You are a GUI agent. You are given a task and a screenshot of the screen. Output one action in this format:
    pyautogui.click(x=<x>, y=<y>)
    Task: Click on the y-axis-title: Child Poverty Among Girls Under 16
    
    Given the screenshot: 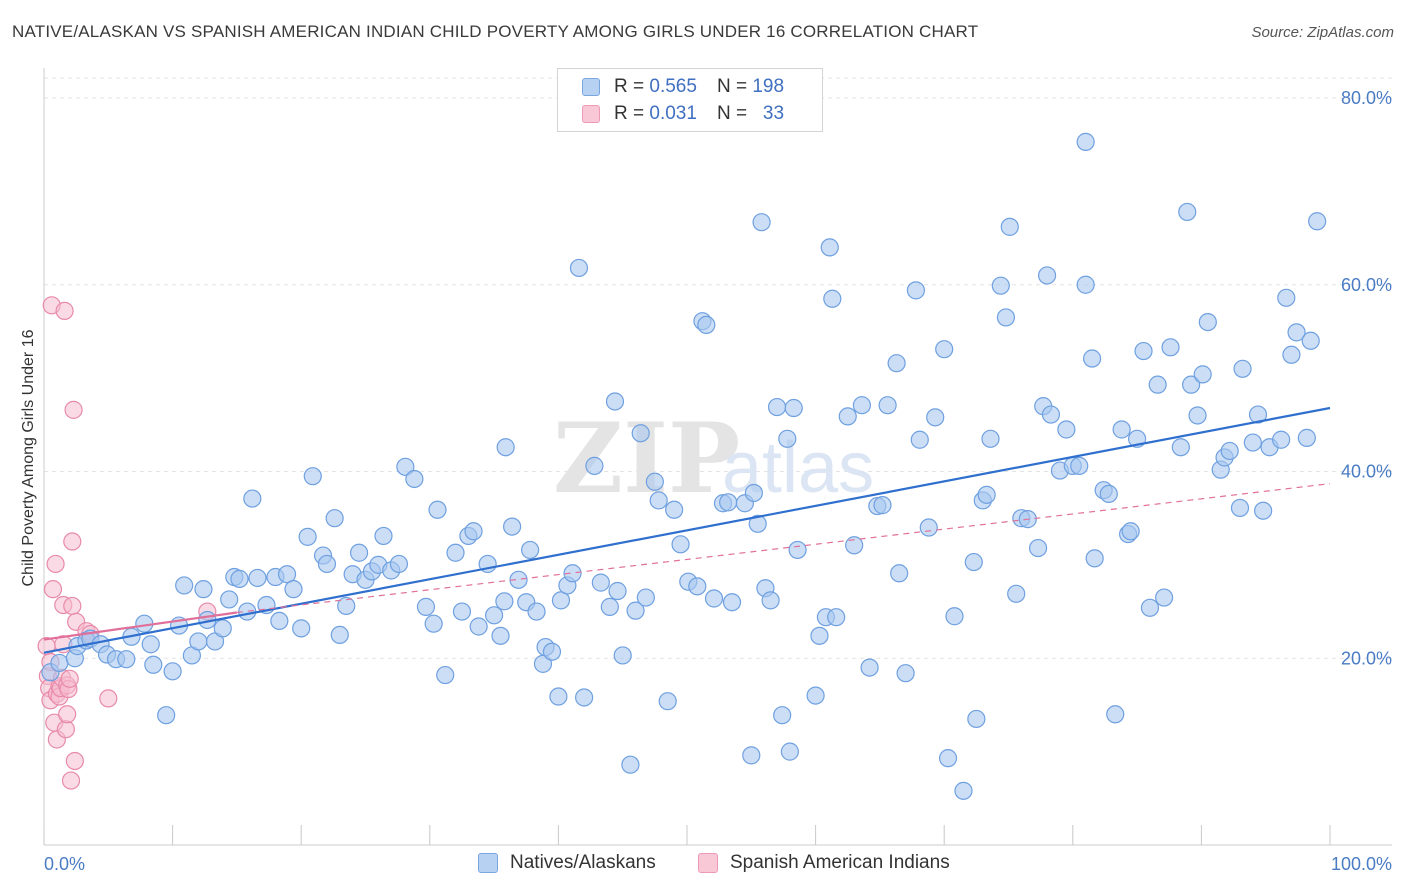 What is the action you would take?
    pyautogui.click(x=28, y=457)
    